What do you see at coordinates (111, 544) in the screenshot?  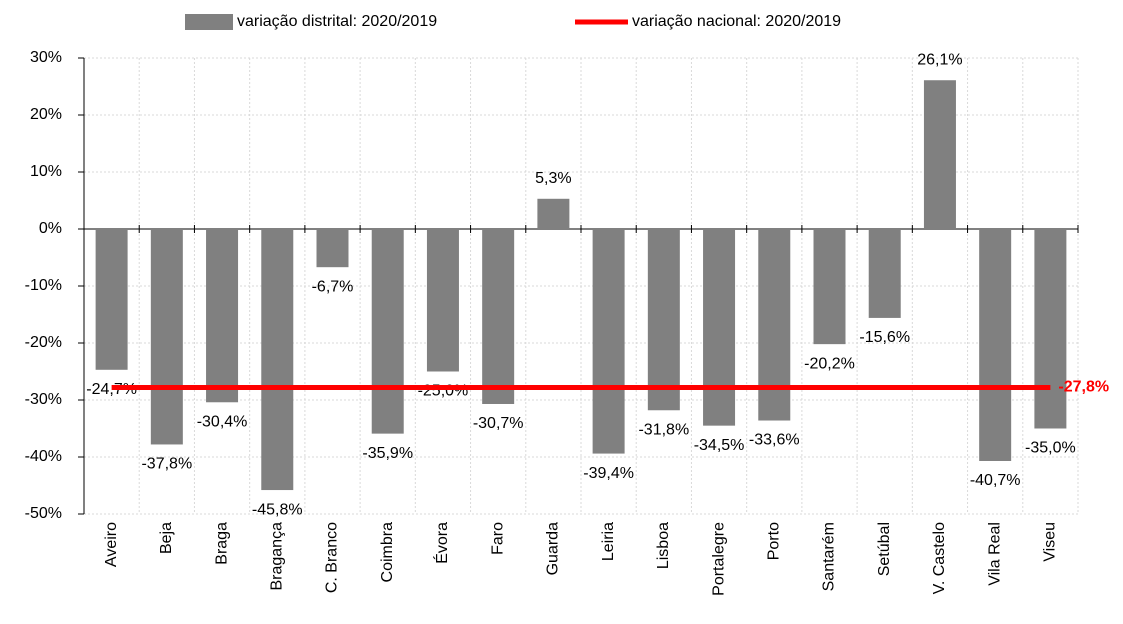 I see `x-tick-label: Aveiro` at bounding box center [111, 544].